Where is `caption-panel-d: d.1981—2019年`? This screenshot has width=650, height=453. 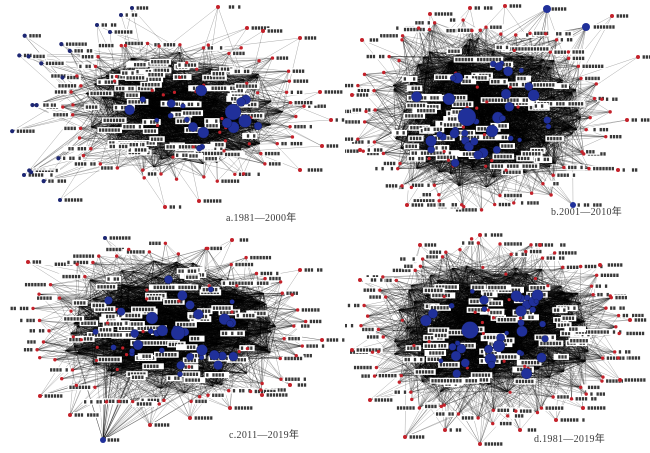
caption-panel-d: d.1981—2019年 is located at coordinates (570, 439).